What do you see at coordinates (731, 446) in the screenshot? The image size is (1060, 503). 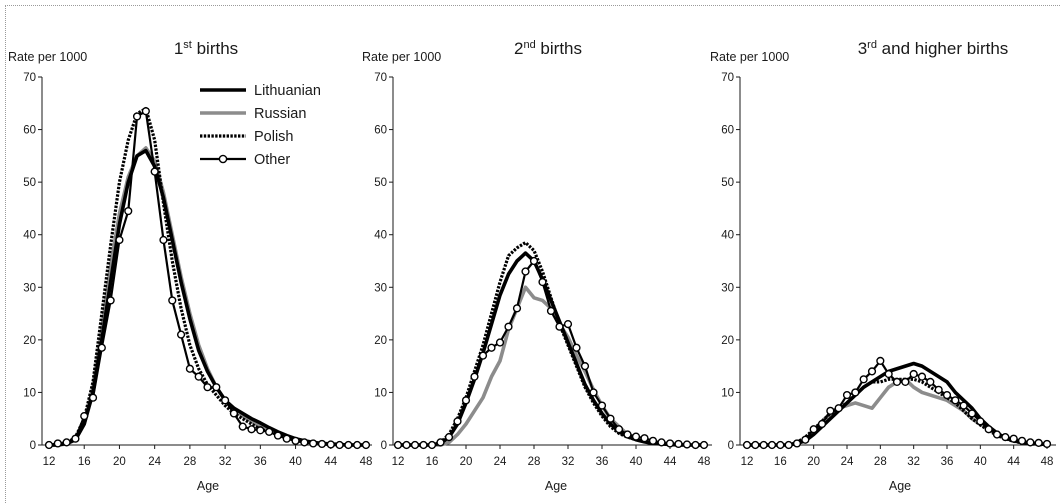 I see `y-tick-label: 0` at bounding box center [731, 446].